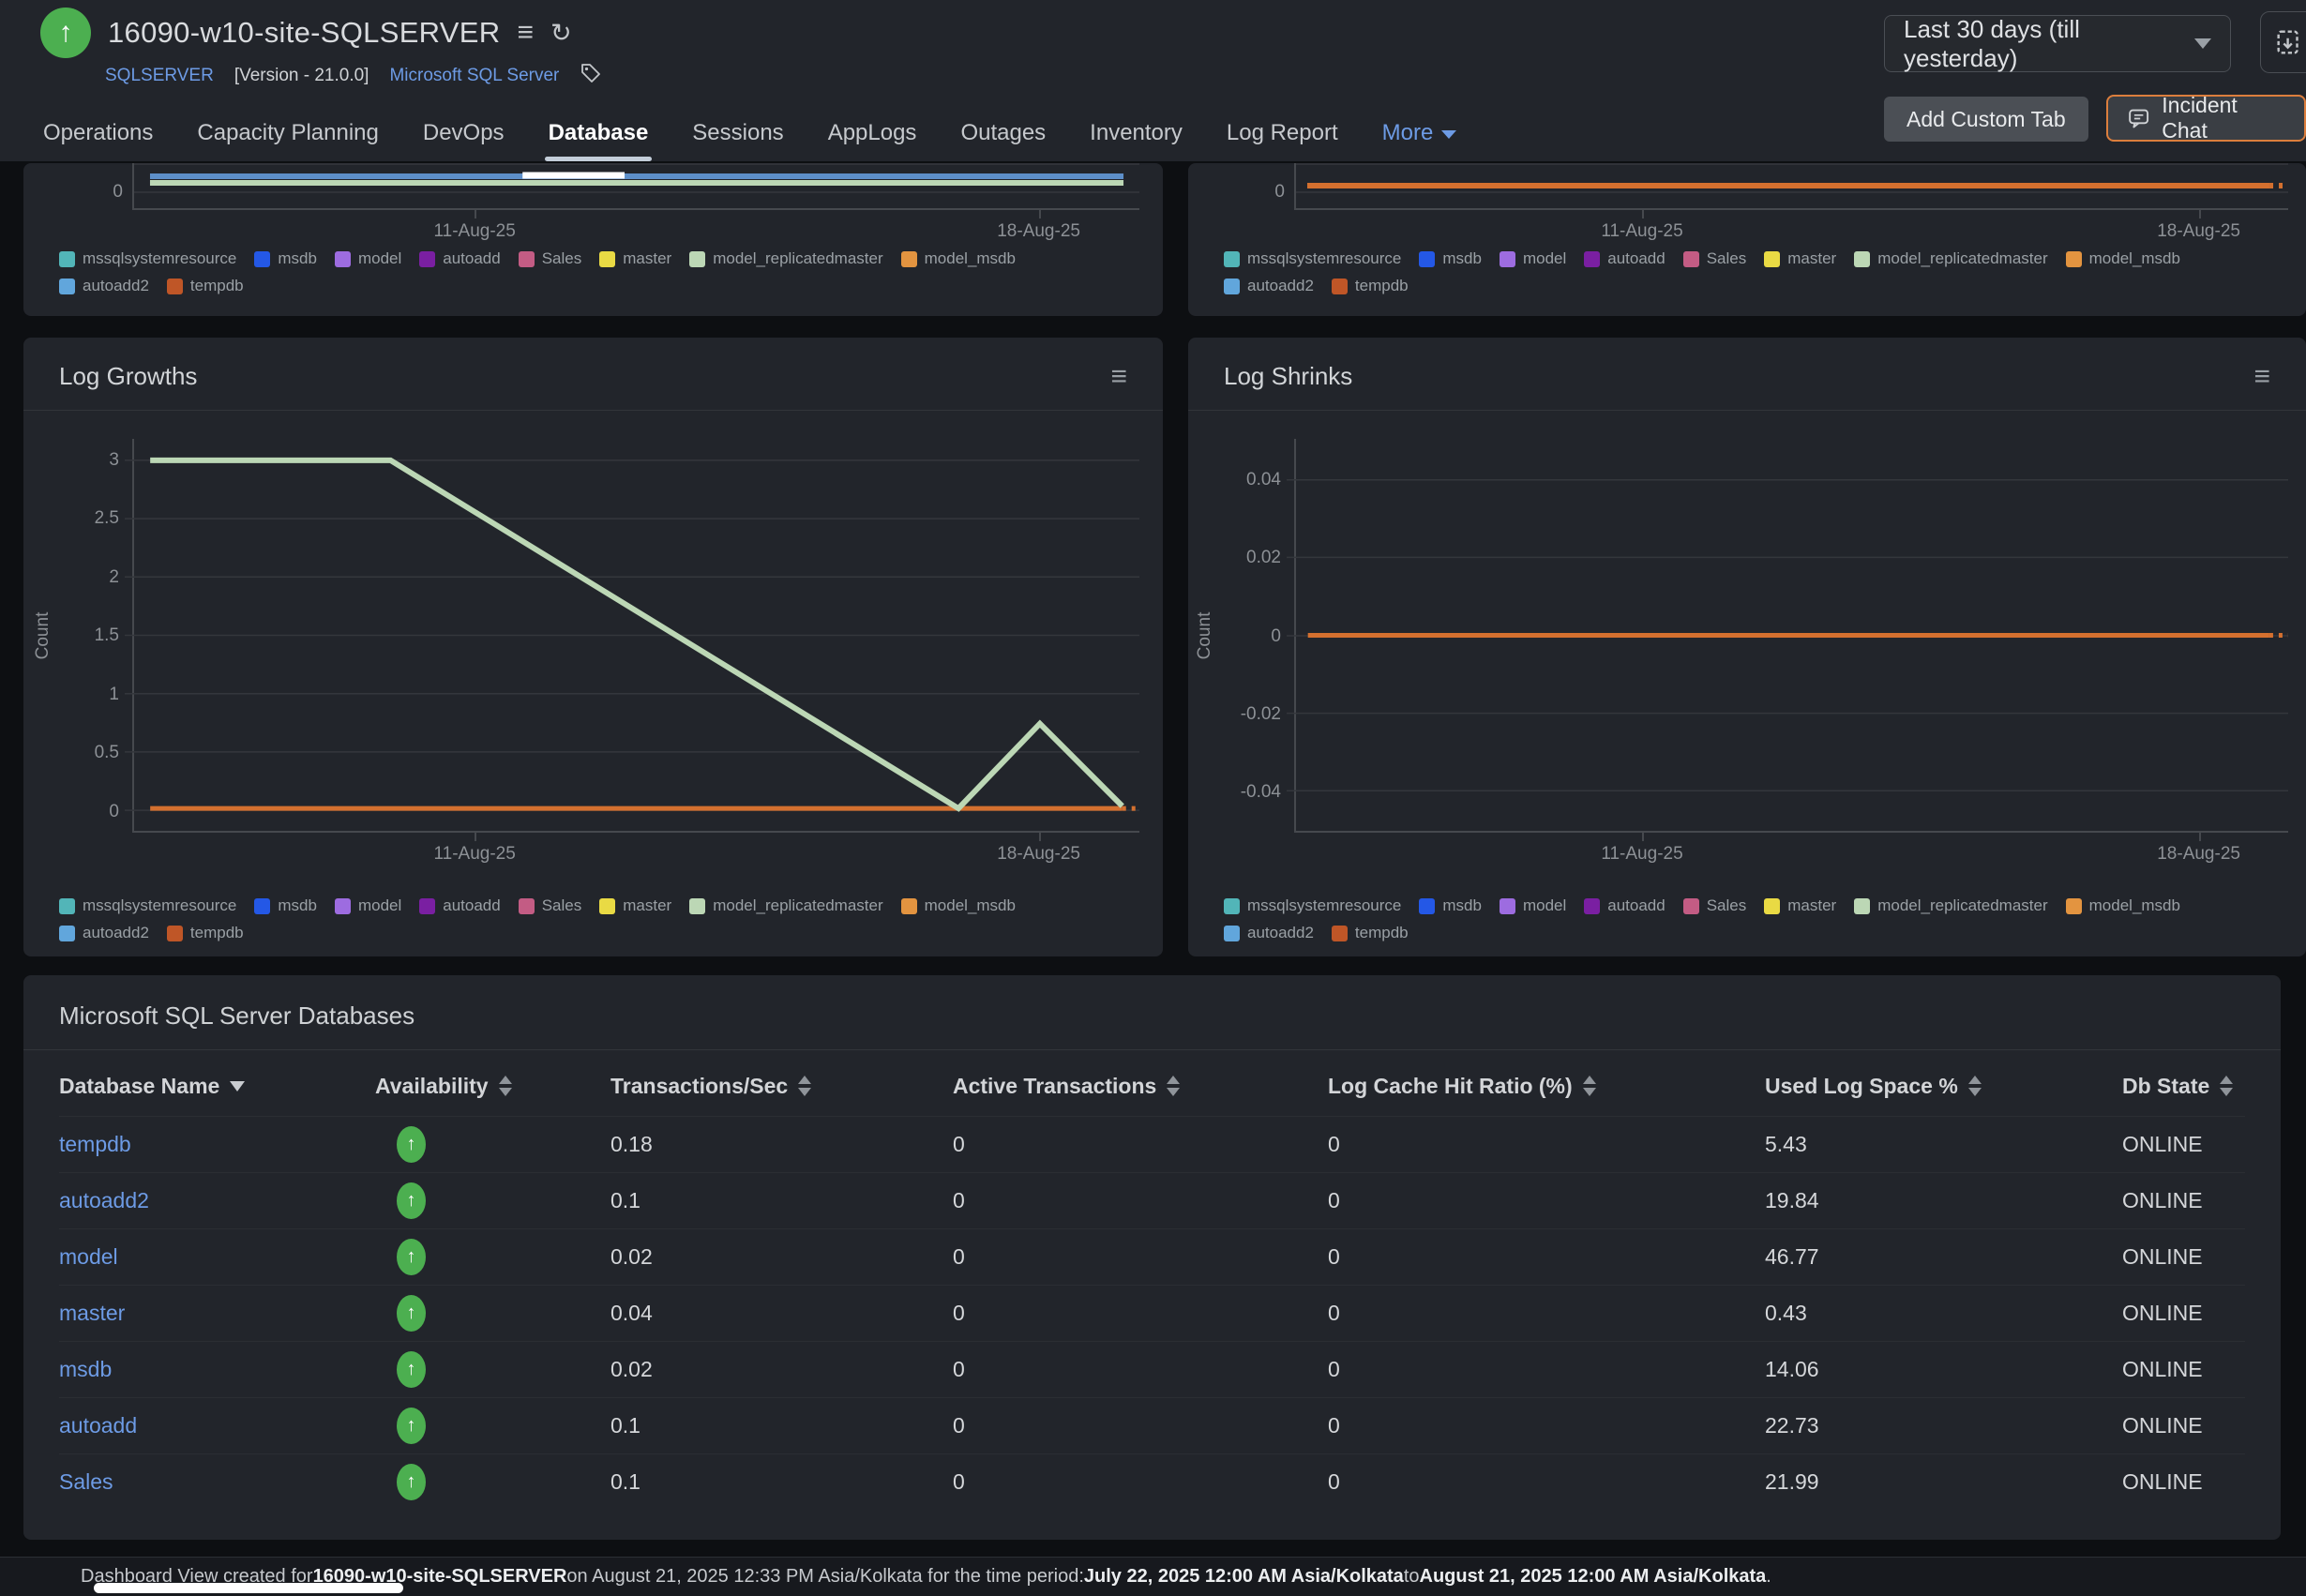  What do you see at coordinates (2200, 837) in the screenshot?
I see `x-tick-mark` at bounding box center [2200, 837].